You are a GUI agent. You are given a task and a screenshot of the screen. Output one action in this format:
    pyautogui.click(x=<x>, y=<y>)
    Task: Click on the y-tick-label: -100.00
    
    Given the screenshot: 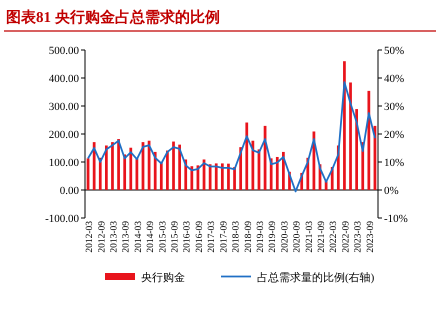 What is the action you would take?
    pyautogui.click(x=62, y=219)
    